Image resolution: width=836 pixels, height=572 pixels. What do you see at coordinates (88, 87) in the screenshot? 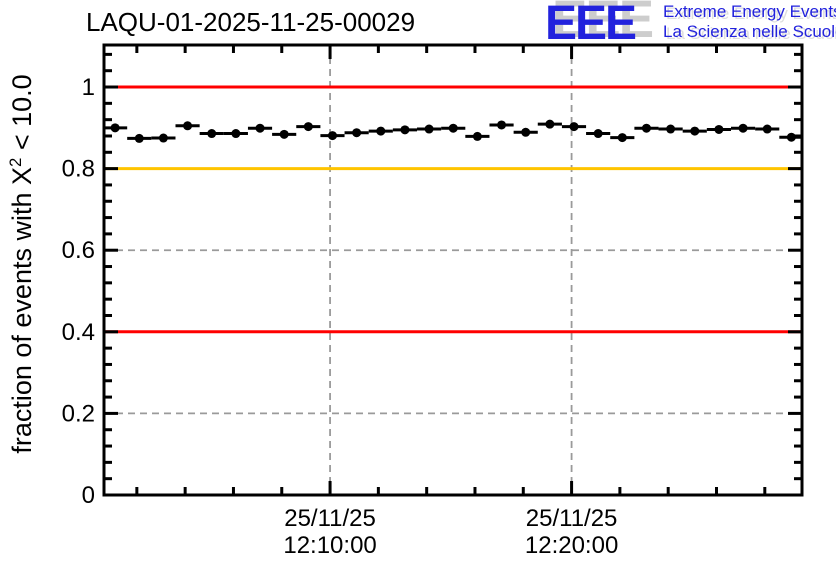
I see `y-tick-label: 1` at bounding box center [88, 87].